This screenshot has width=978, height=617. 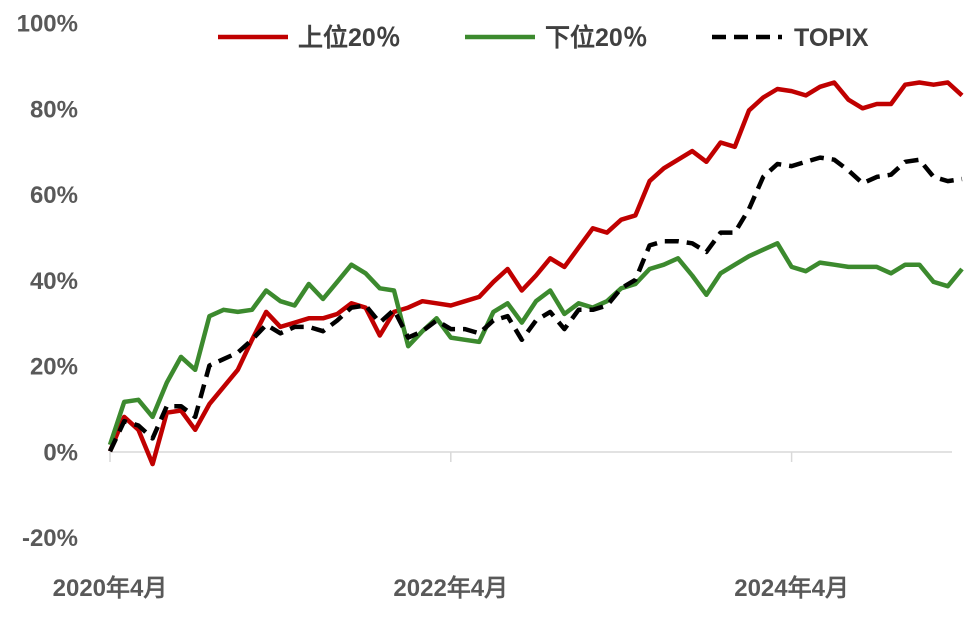 I want to click on legend: 上位20％ 下位20％ TOPIX, so click(x=543, y=37).